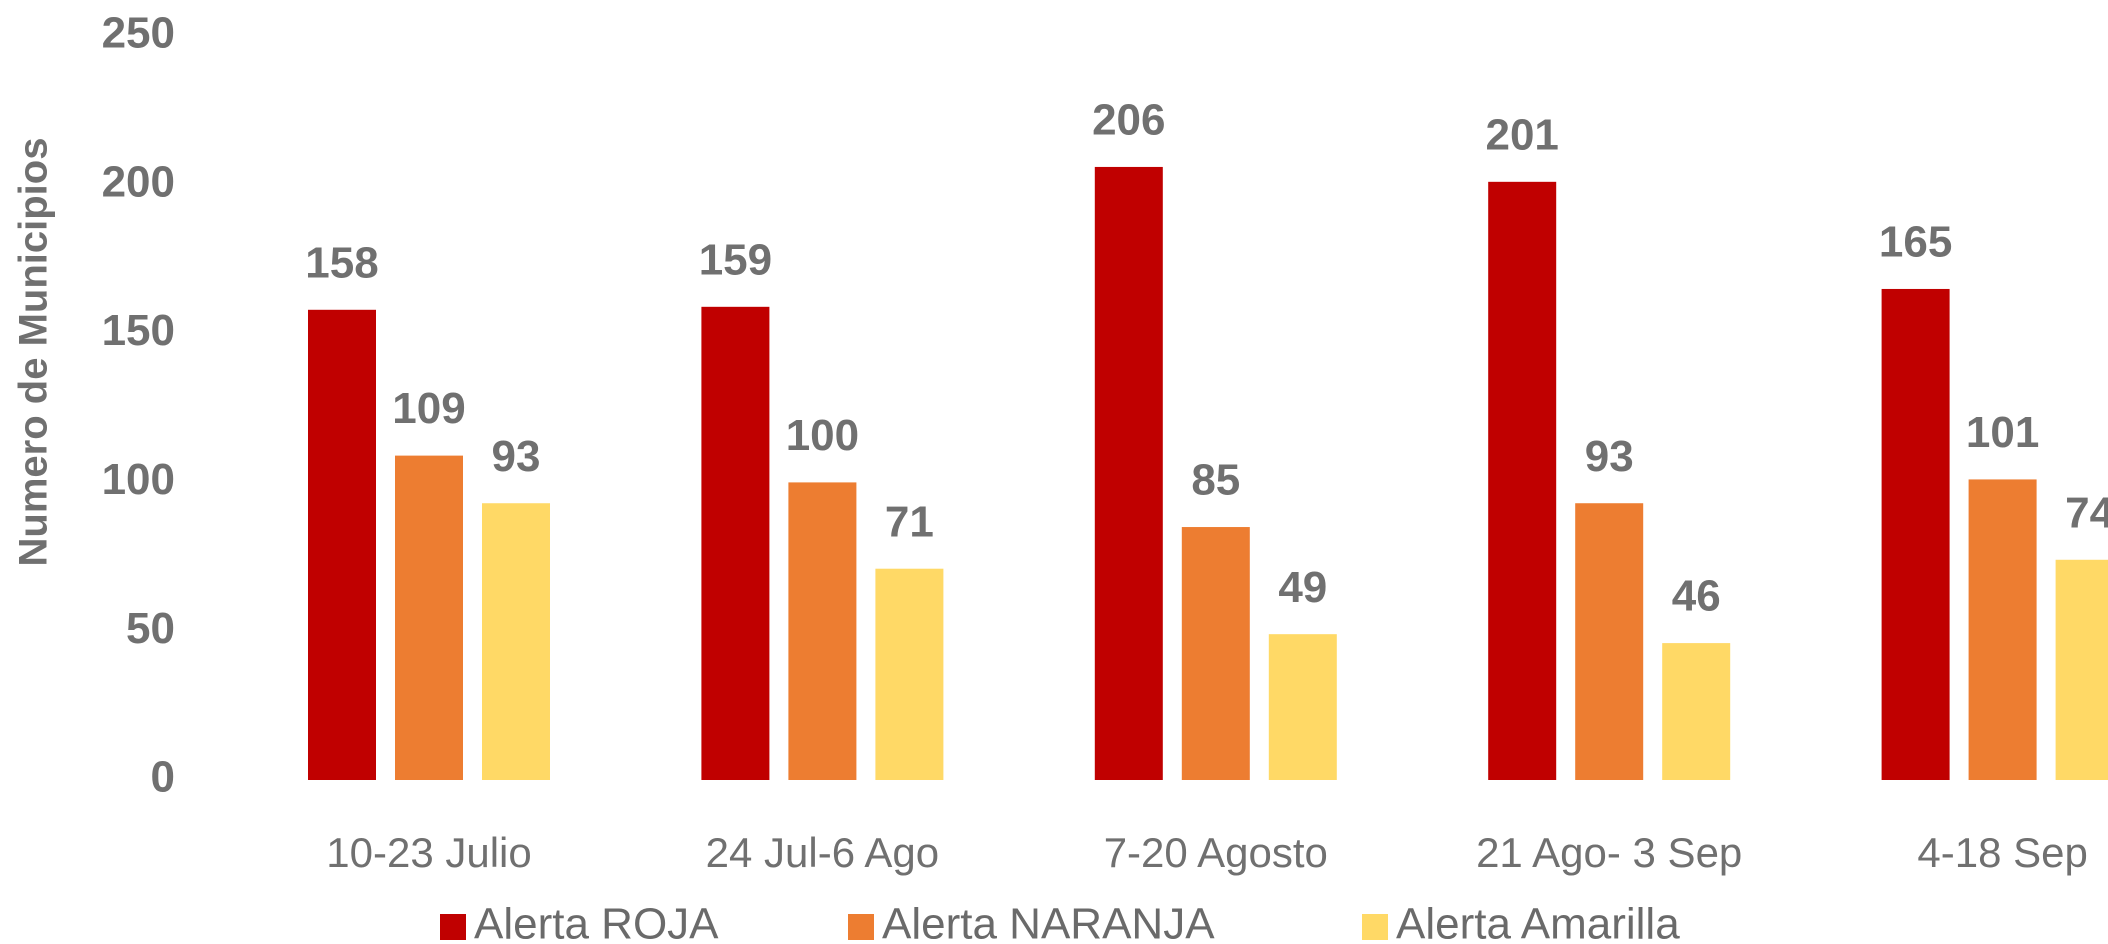 The width and height of the screenshot is (2108, 944). Describe the element at coordinates (138, 33) in the screenshot. I see `y-tick-label: 250` at that location.